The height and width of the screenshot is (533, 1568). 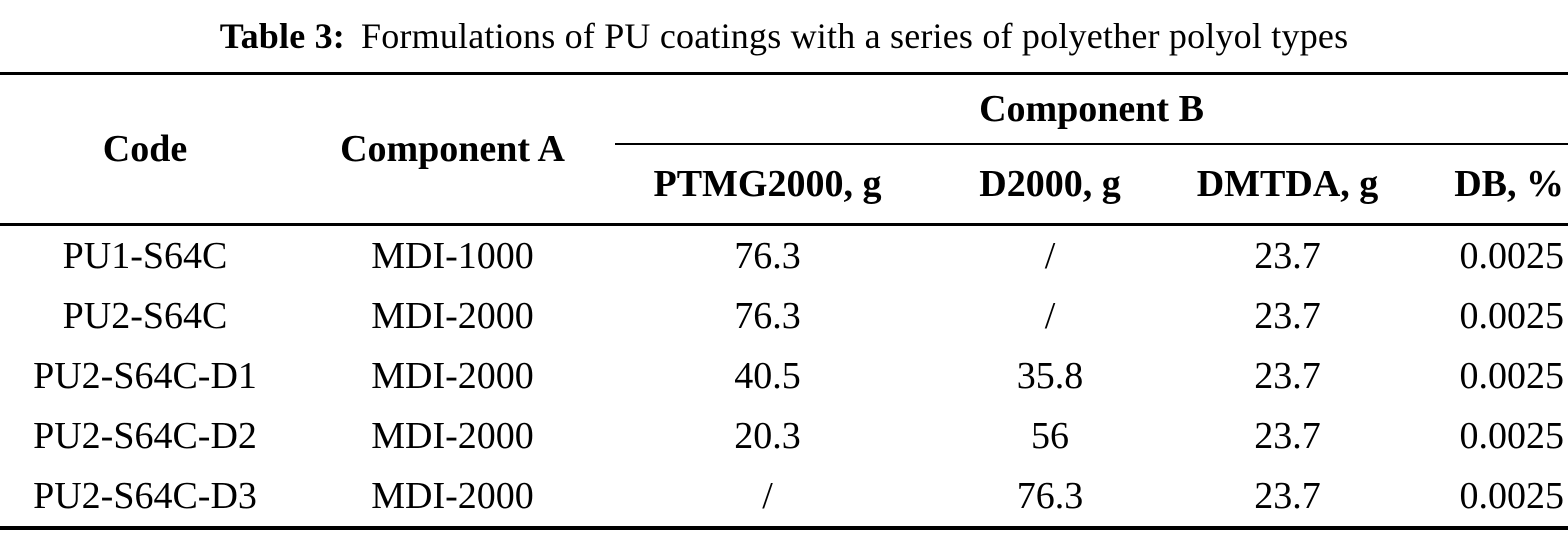 What do you see at coordinates (145, 436) in the screenshot?
I see `cell-code: PU2-S64C-D2` at bounding box center [145, 436].